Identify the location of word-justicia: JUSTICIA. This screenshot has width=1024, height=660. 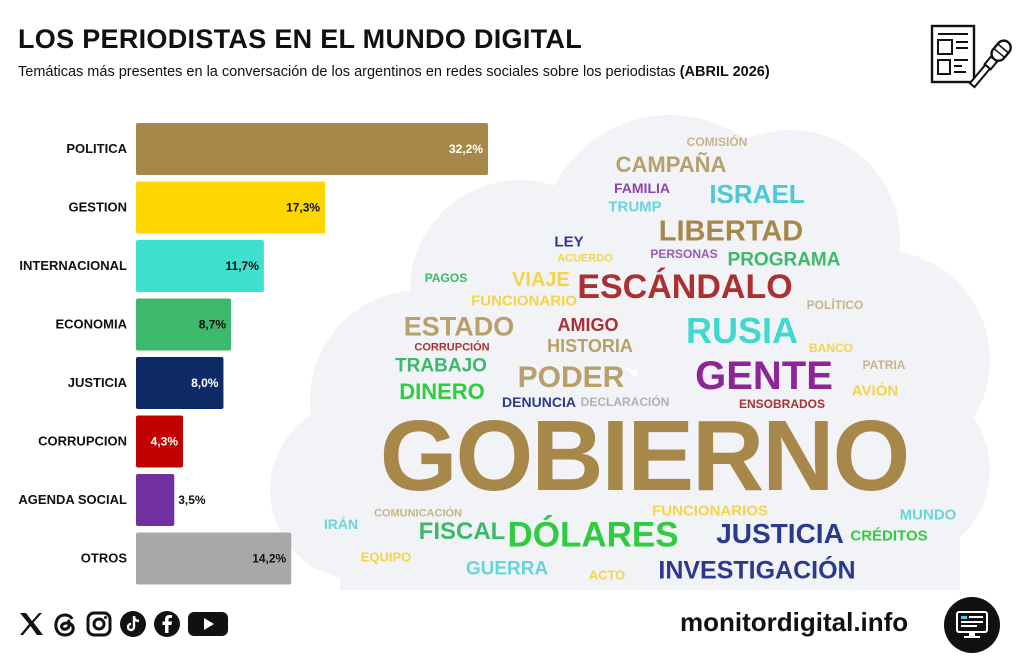
(780, 533).